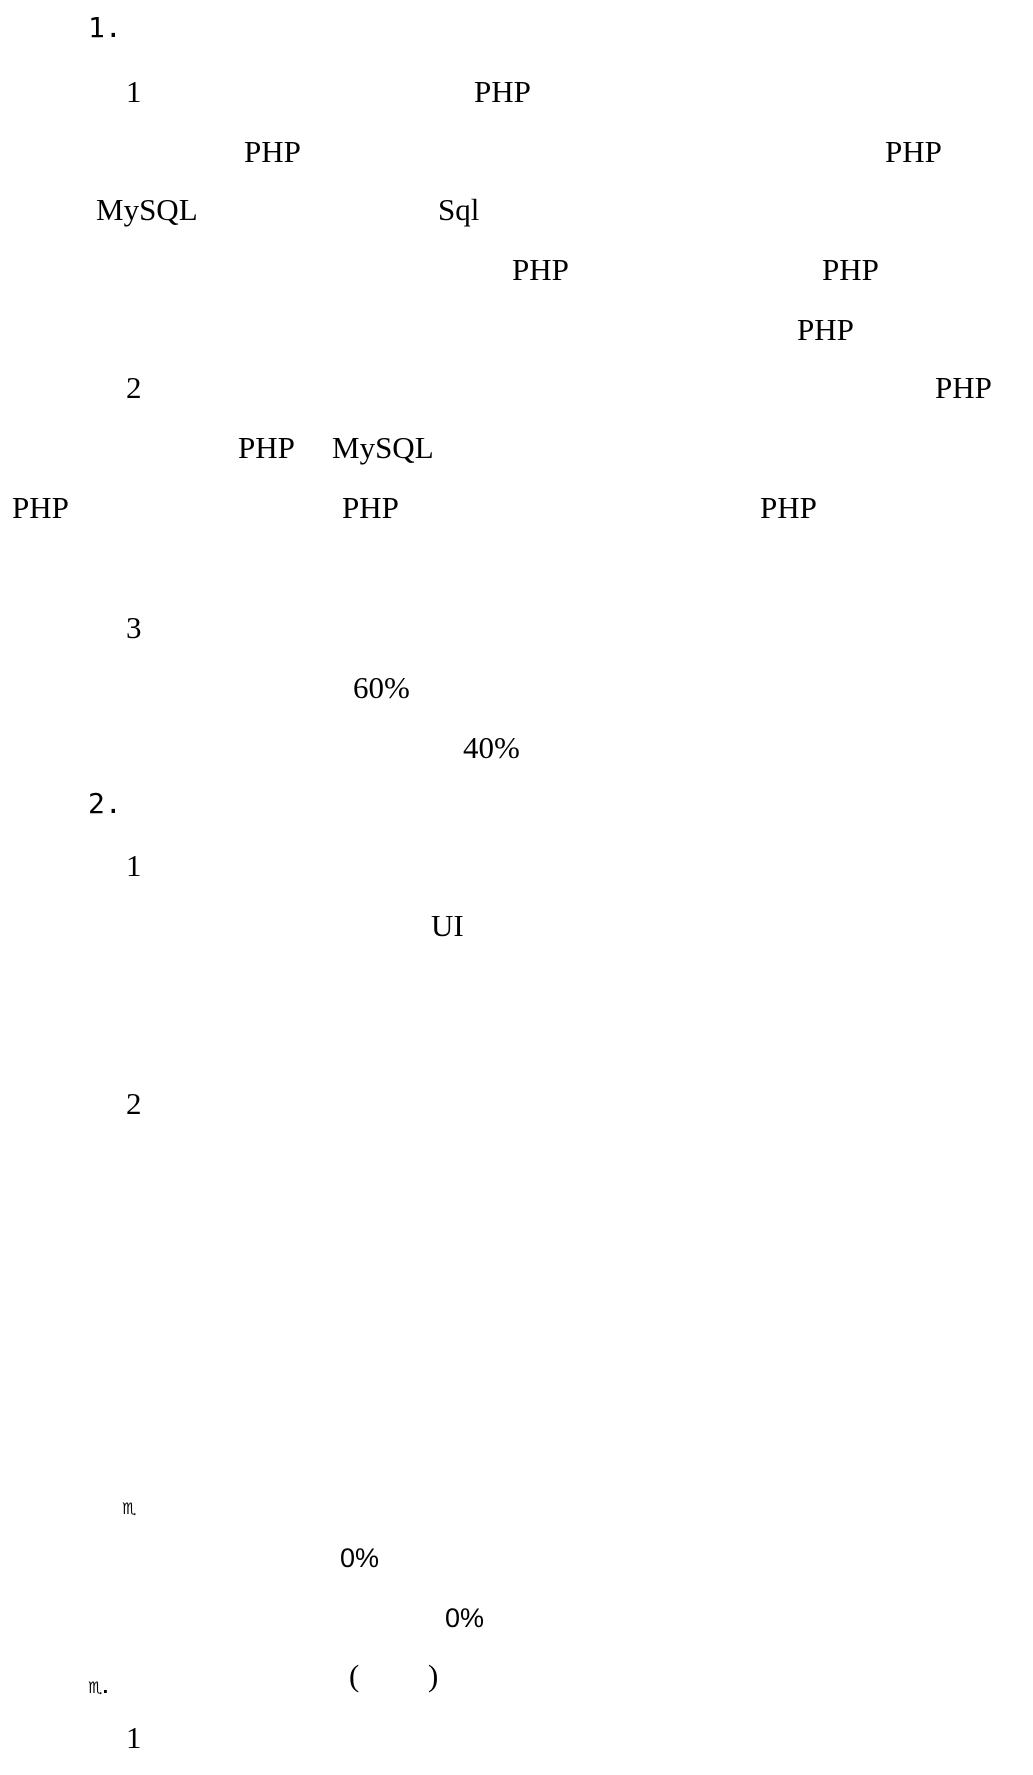  What do you see at coordinates (433, 1675) in the screenshot?
I see `close-paren: )` at bounding box center [433, 1675].